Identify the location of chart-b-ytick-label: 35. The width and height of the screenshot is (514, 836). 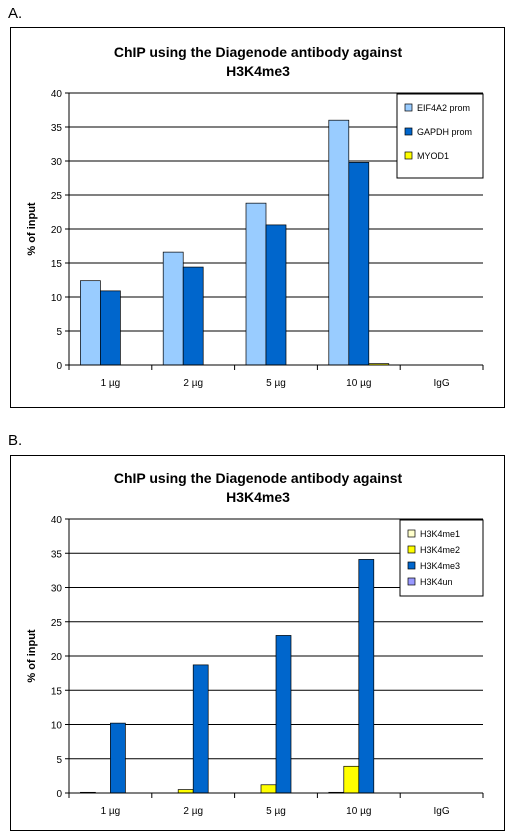
(57, 554).